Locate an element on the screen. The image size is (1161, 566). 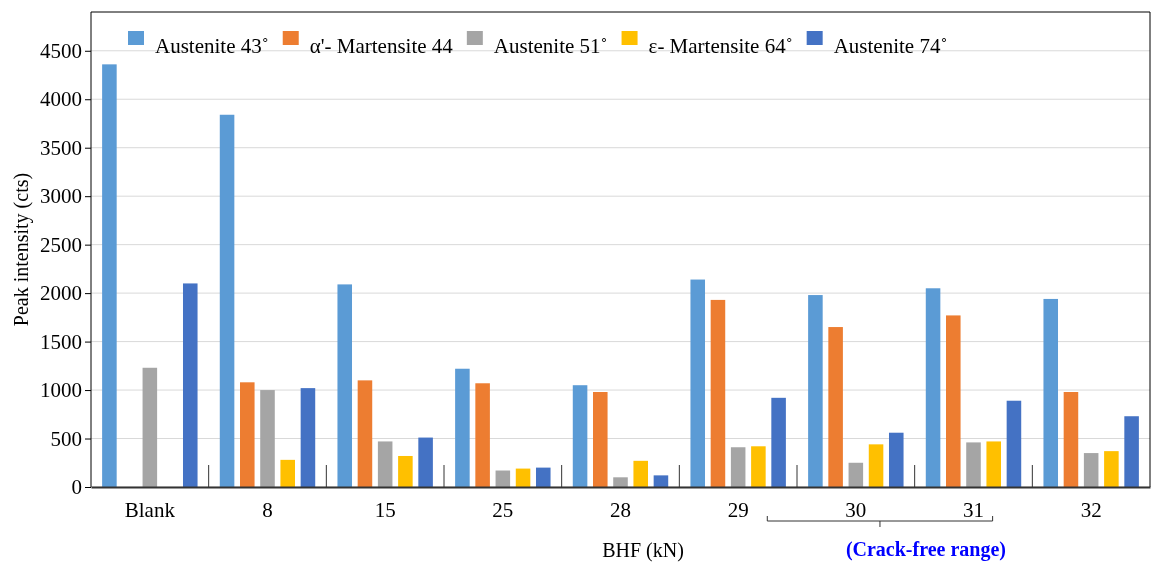
y-tick-label: 500 is located at coordinates (66, 438).